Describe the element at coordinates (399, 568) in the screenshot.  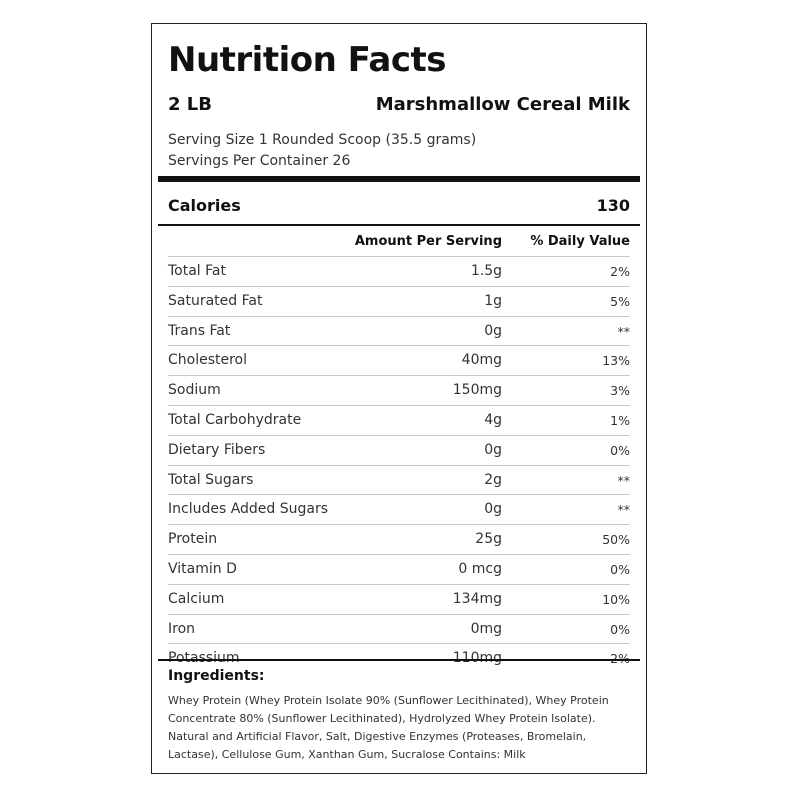
I see `table-row: Vitamin D 0 mcg 0%` at that location.